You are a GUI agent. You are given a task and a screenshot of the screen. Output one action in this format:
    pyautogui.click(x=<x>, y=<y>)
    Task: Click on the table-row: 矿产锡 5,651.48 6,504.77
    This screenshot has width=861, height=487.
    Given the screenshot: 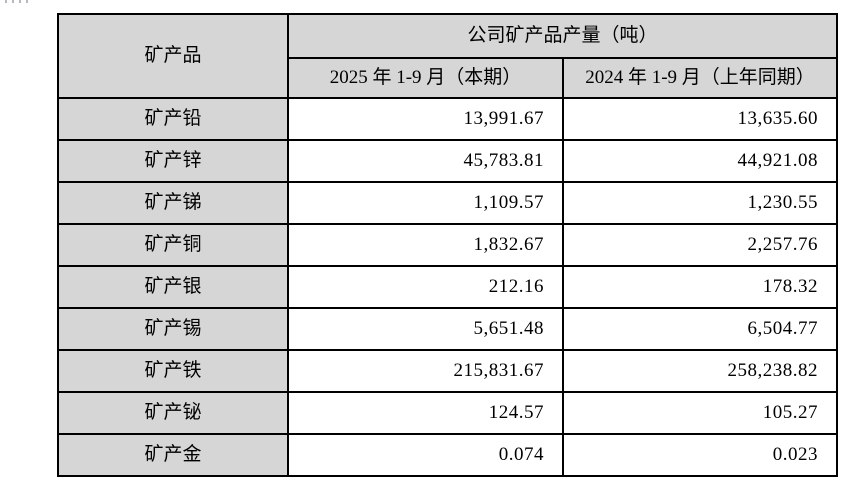 What is the action you would take?
    pyautogui.click(x=448, y=329)
    